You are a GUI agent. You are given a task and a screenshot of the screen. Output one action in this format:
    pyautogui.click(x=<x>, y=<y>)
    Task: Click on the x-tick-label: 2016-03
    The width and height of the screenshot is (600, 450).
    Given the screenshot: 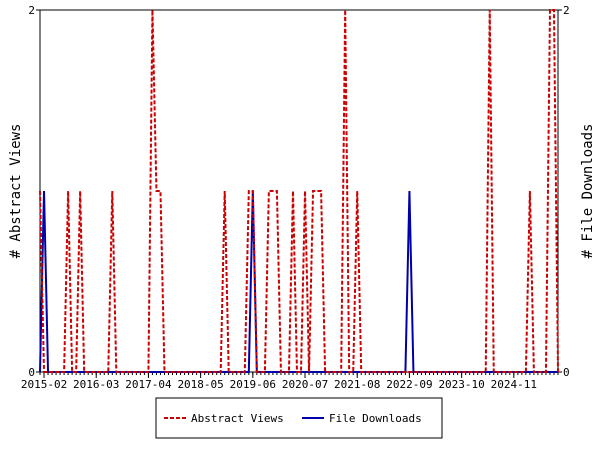 What is the action you would take?
    pyautogui.click(x=96, y=384)
    